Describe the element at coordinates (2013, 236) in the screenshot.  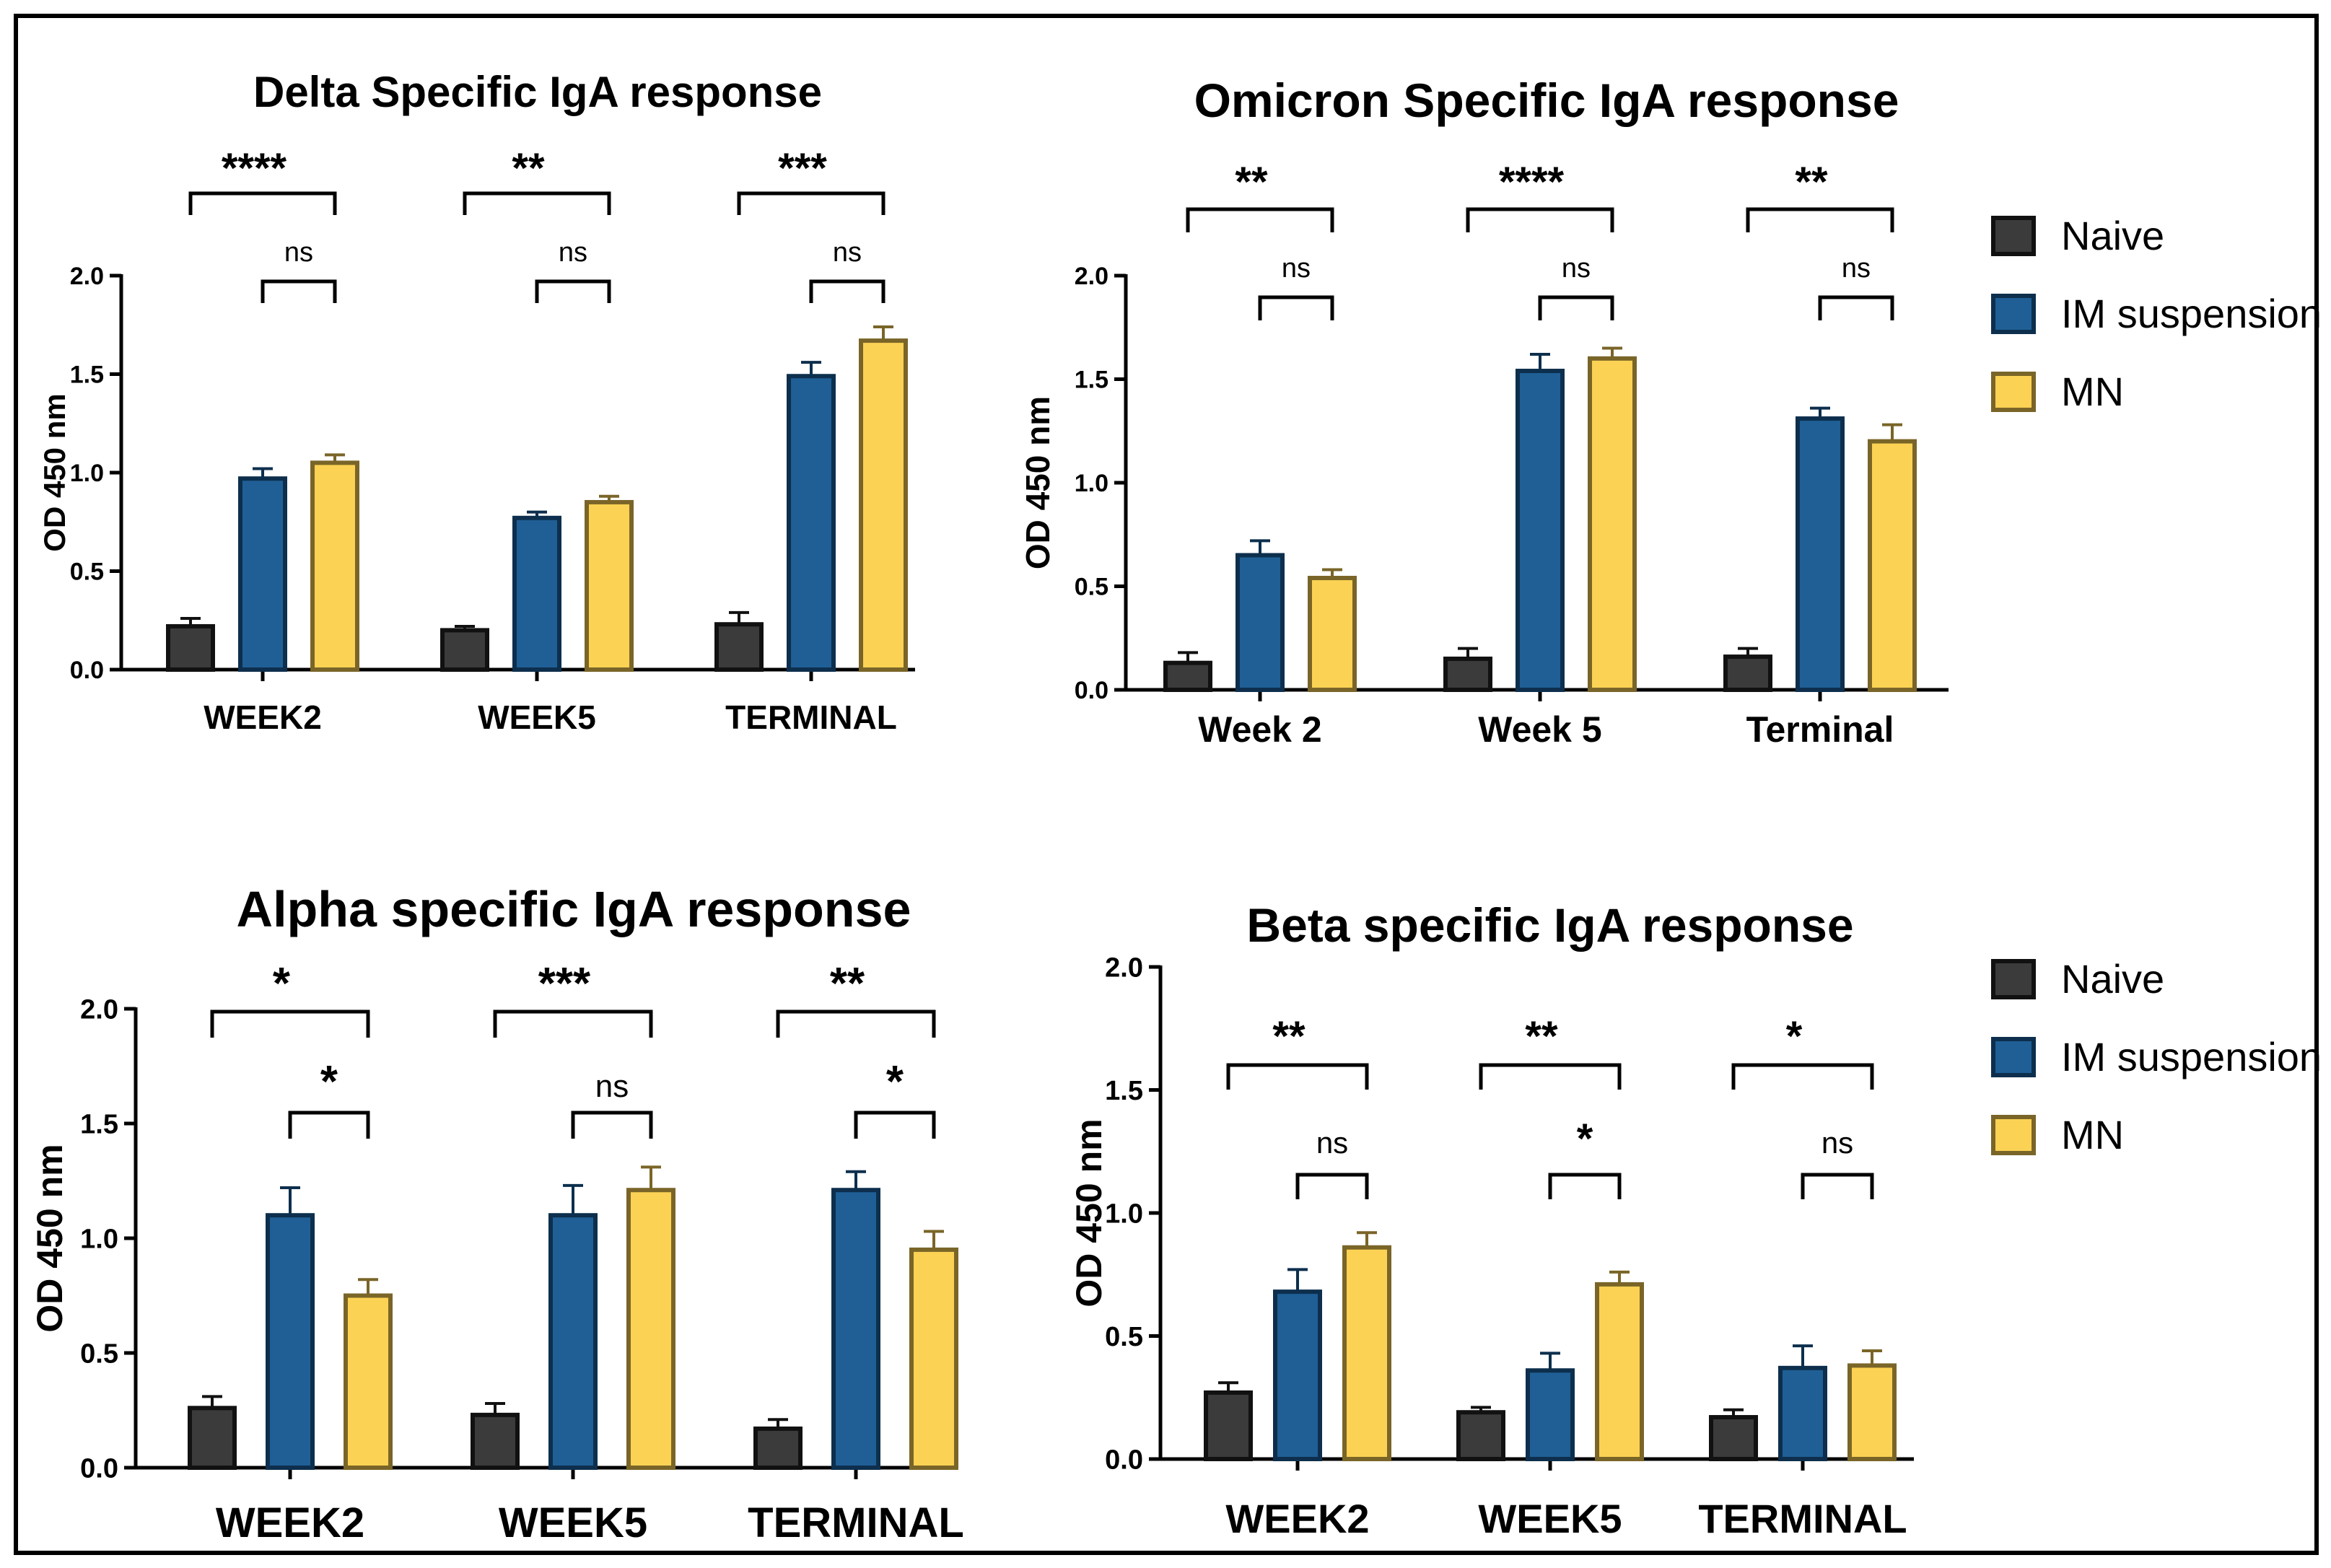
I see `legend-swatch-naive` at that location.